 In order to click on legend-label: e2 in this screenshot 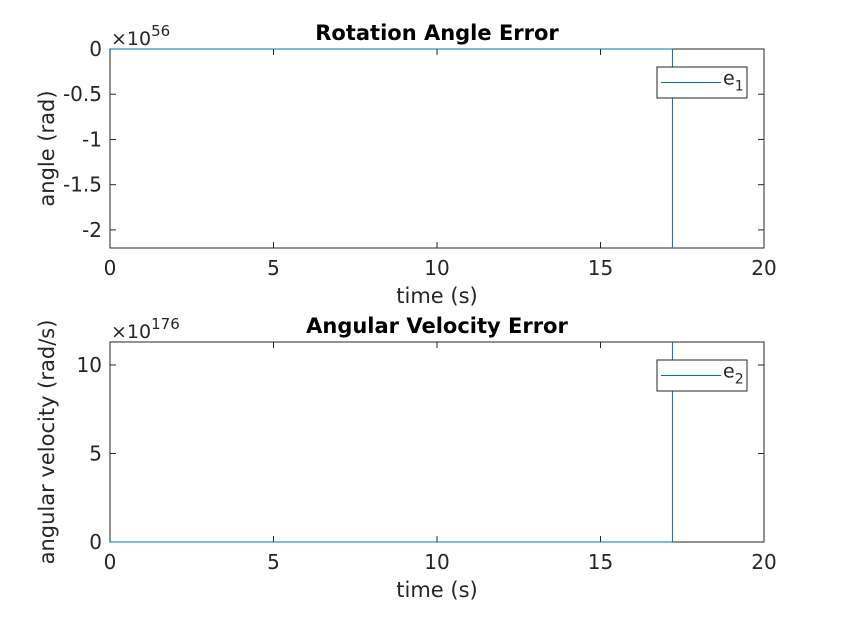, I will do `click(733, 374)`.